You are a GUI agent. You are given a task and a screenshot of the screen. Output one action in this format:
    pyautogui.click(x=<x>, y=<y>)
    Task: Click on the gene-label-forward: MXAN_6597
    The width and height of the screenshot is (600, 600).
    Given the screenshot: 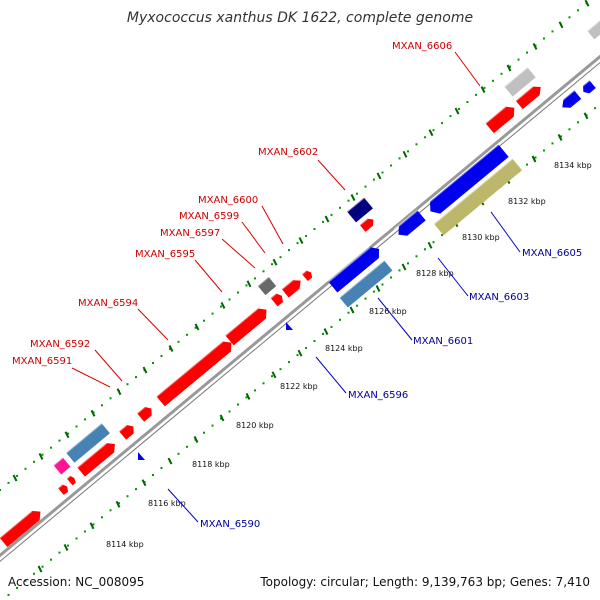 What is the action you would take?
    pyautogui.click(x=190, y=233)
    